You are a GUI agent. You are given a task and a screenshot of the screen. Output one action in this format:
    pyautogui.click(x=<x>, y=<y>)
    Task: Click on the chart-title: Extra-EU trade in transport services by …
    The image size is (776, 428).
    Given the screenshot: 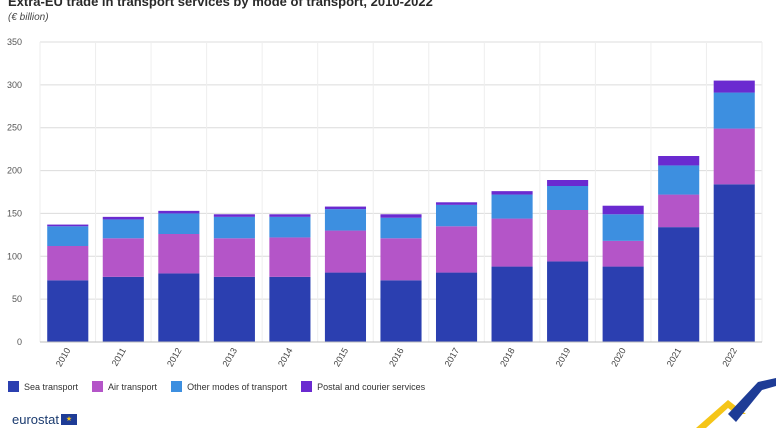 What is the action you would take?
    pyautogui.click(x=220, y=4)
    